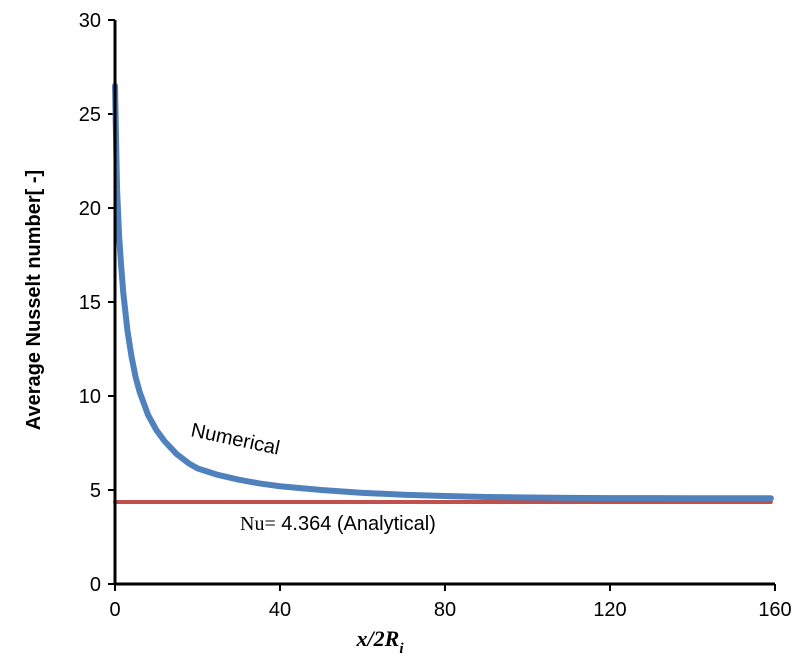 The image size is (797, 662). What do you see at coordinates (90, 21) in the screenshot?
I see `y-tick-label-6: 30` at bounding box center [90, 21].